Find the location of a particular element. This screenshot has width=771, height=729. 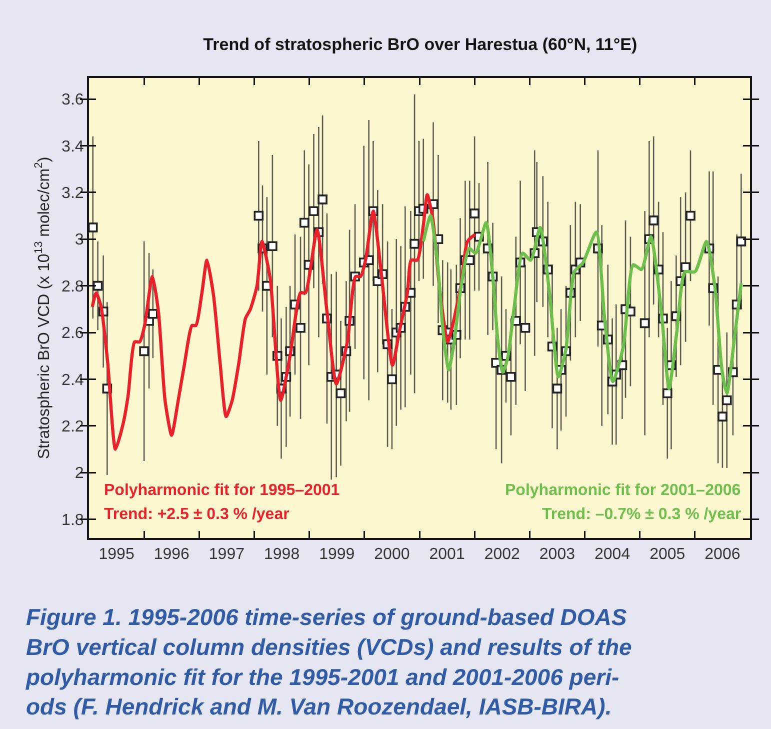

y-tick-label: 2.6 is located at coordinates (73, 333).